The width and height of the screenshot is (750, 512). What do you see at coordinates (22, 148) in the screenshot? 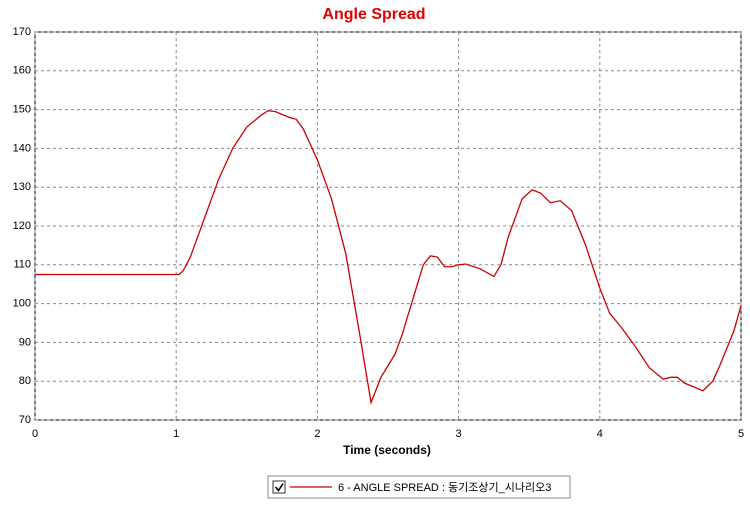
I see `y-tick-label: 140` at bounding box center [22, 148].